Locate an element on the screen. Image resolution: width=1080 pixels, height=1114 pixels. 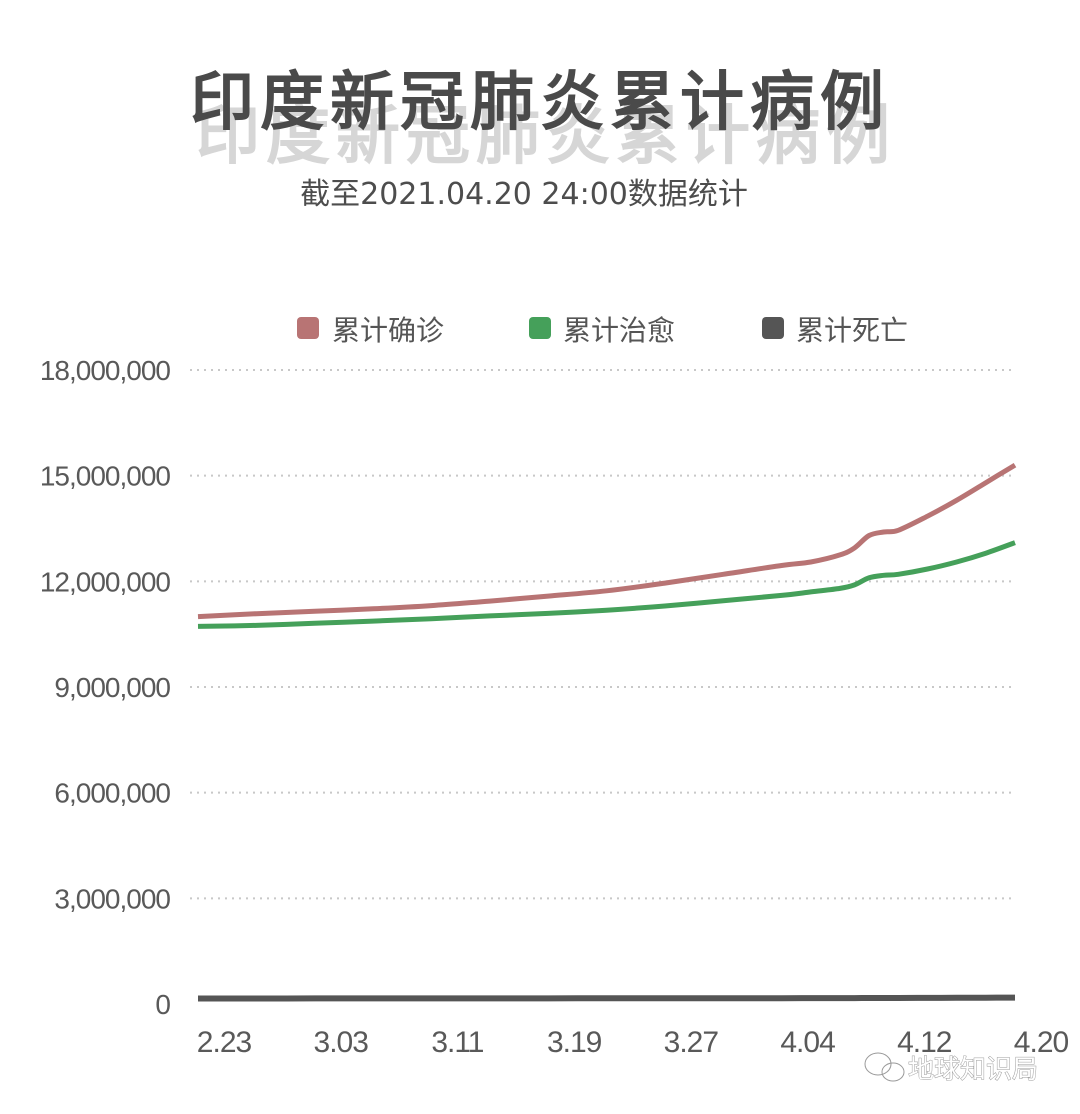
x-tick-label: 3.19 is located at coordinates (574, 1042).